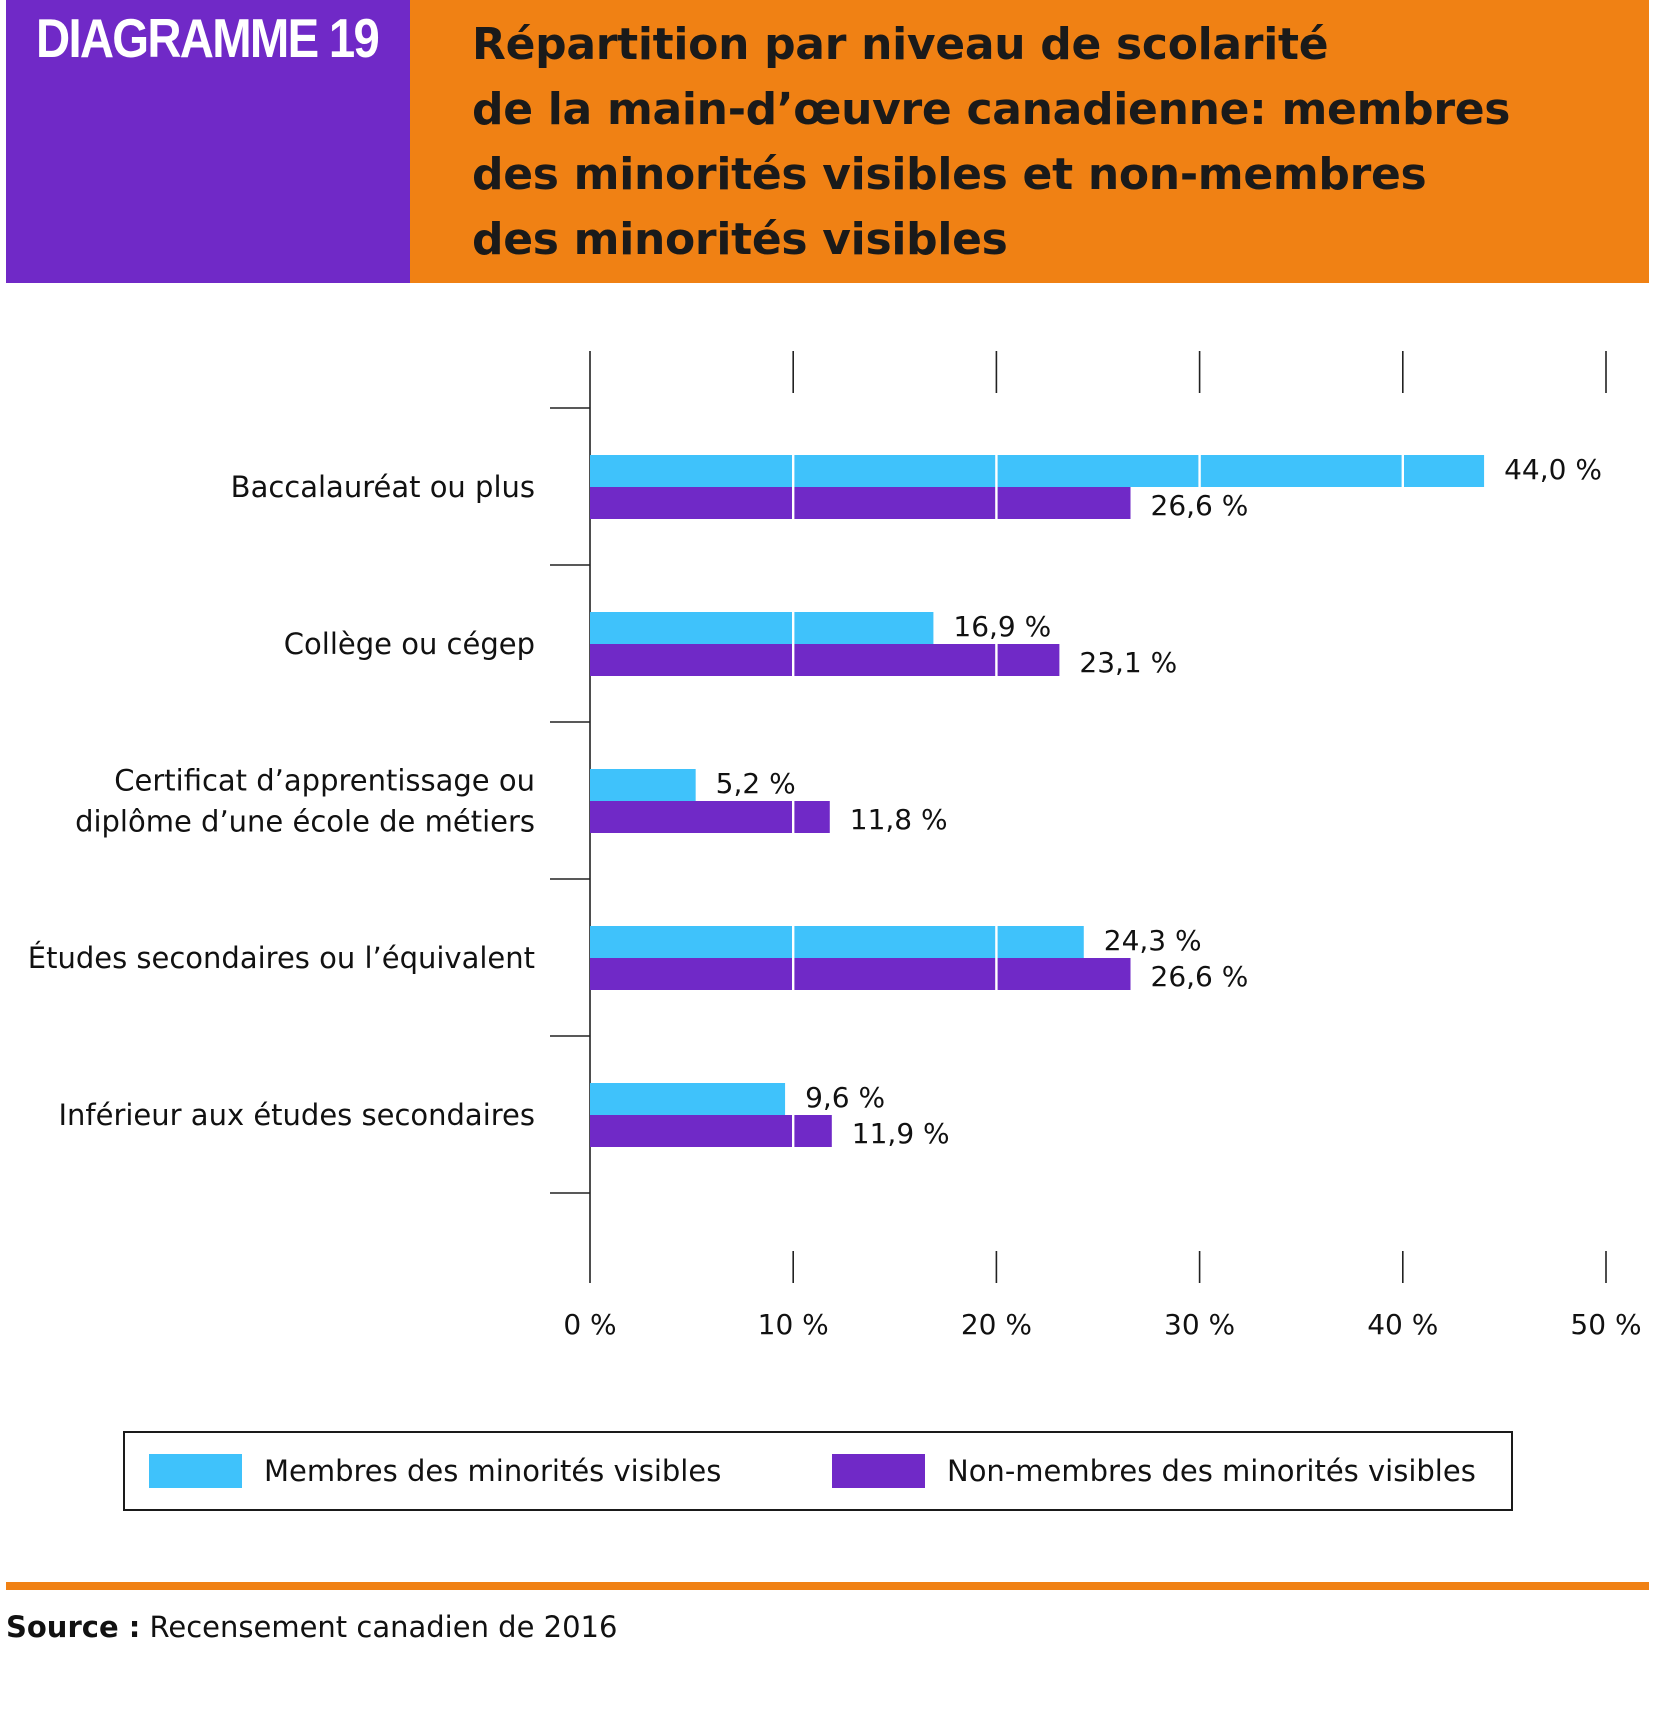 Image resolution: width=1655 pixels, height=1710 pixels. I want to click on chart-title-line: des minorités visibles et non-membres, so click(949, 174).